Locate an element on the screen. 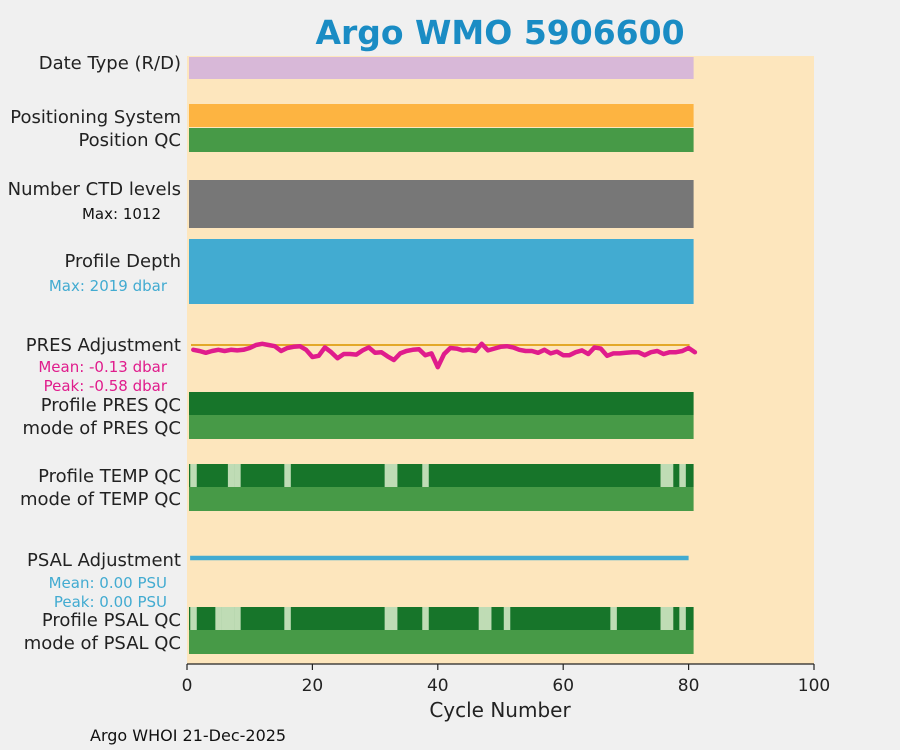 This screenshot has height=750, width=900. x-axis-label: Cycle Number is located at coordinates (500, 710).